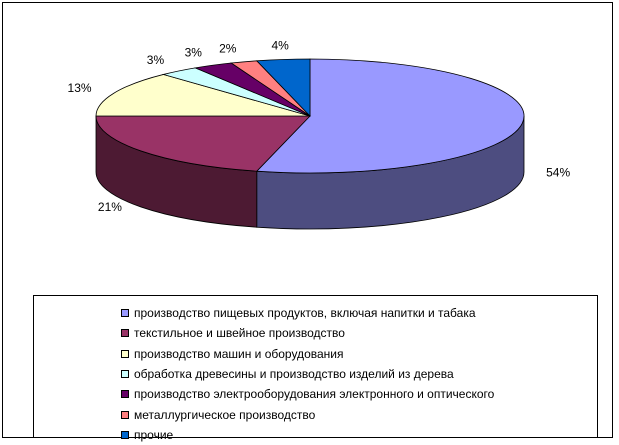 The image size is (619, 445). What do you see at coordinates (194, 53) in the screenshot?
I see `data-label-4: 3%` at bounding box center [194, 53].